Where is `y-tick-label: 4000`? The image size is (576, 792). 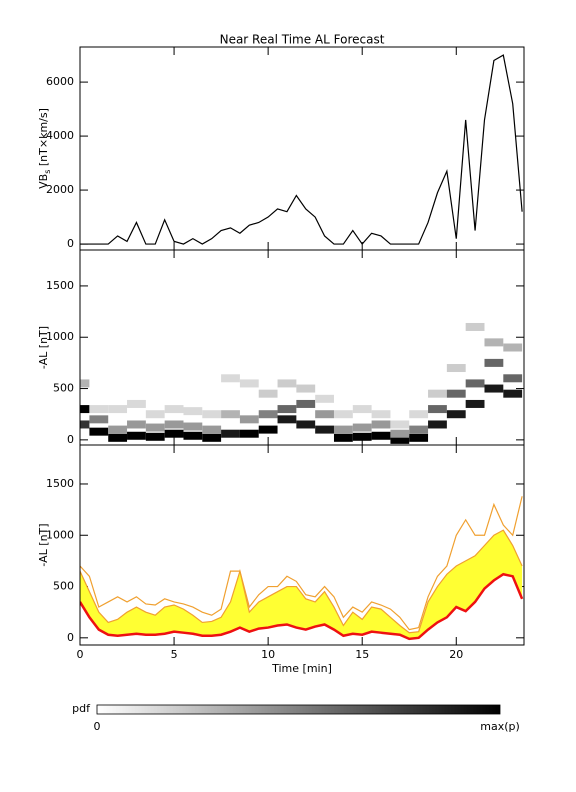
y-tick-label: 4000 is located at coordinates (60, 135).